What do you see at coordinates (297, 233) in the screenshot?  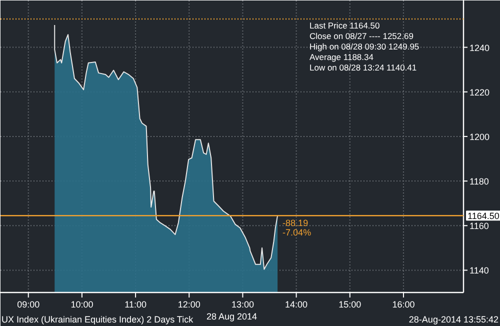 I see `annotation: -7.04%` at bounding box center [297, 233].